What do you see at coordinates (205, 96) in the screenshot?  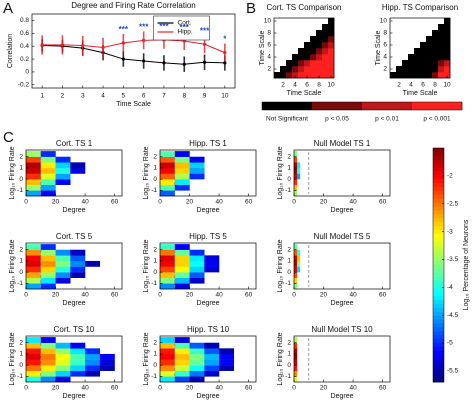 I see `x-tick-label: 9` at bounding box center [205, 96].